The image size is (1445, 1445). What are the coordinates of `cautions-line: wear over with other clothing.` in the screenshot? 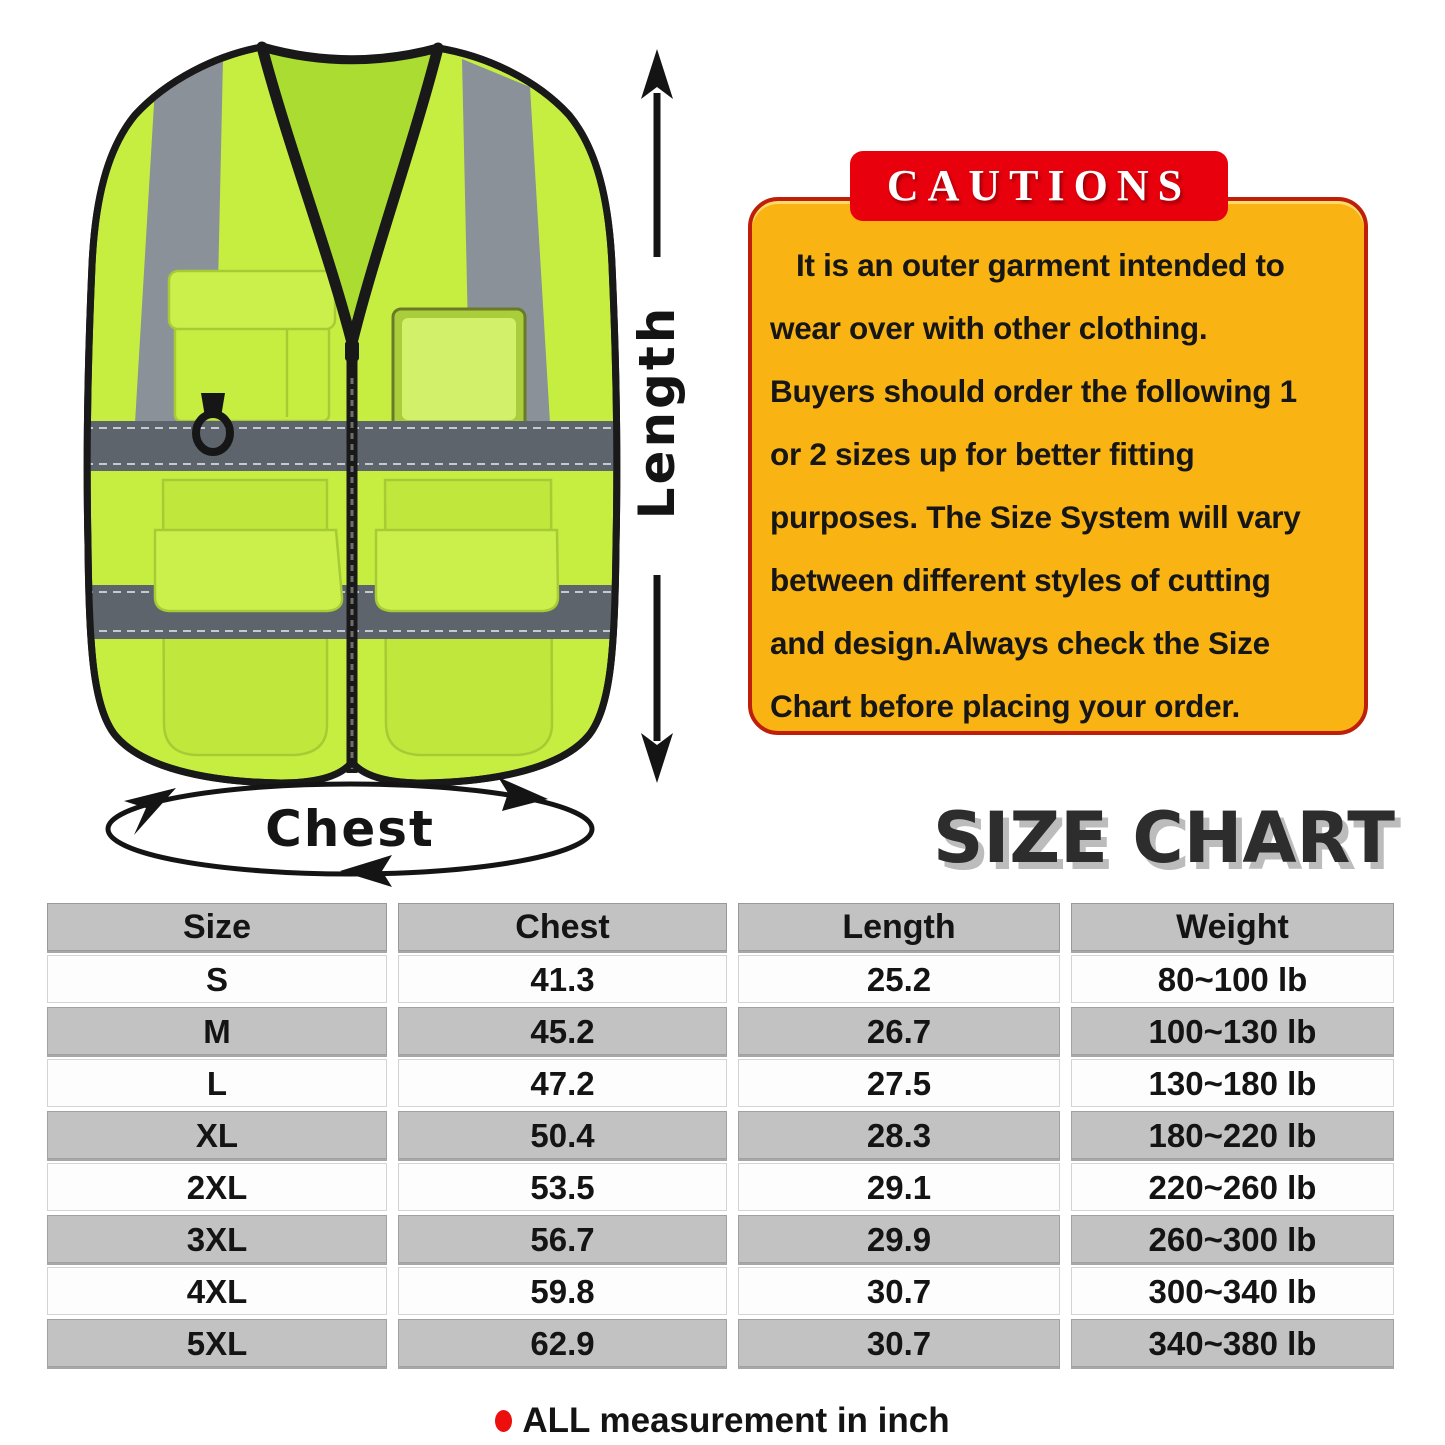 It's located at (989, 328).